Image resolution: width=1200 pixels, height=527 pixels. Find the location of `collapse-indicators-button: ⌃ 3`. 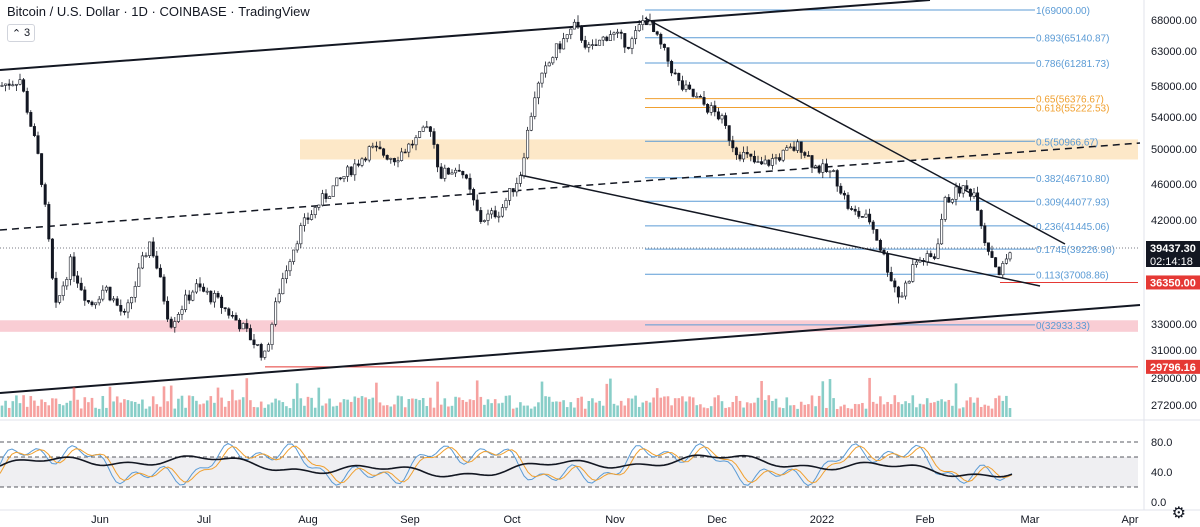

collapse-indicators-button: ⌃ 3 is located at coordinates (21, 33).